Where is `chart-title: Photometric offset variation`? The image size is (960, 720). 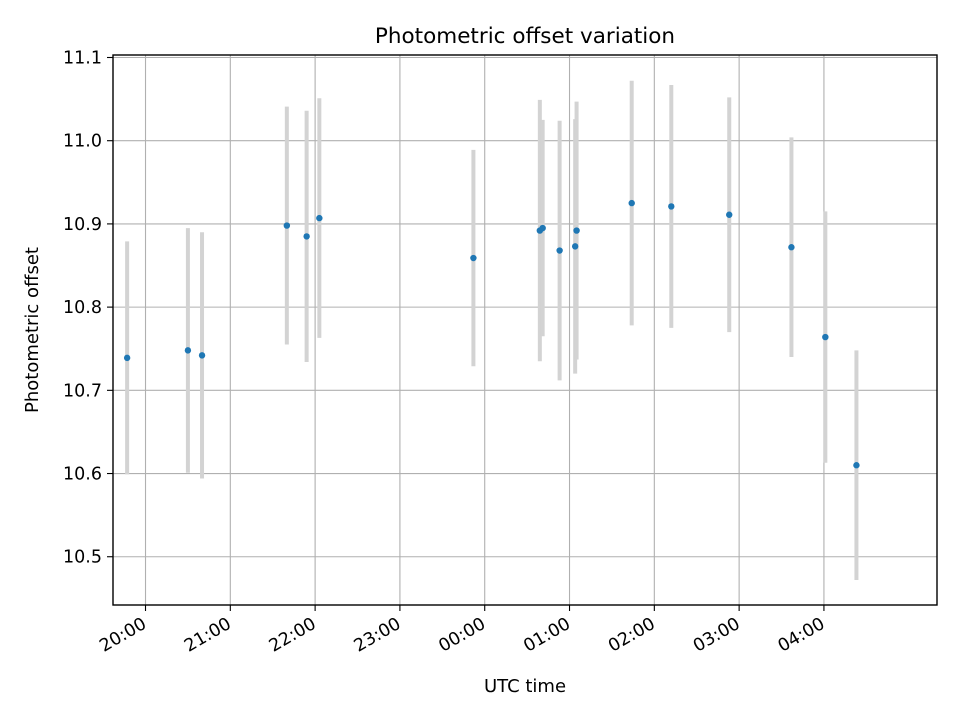
chart-title: Photometric offset variation is located at coordinates (525, 36).